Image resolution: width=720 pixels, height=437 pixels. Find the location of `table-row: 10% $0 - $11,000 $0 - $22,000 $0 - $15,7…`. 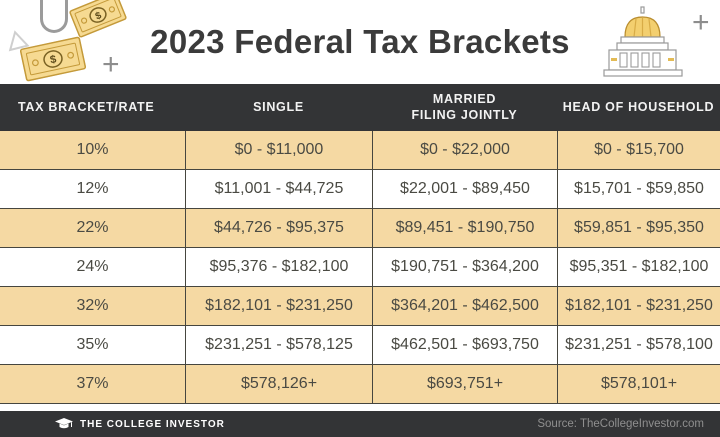

table-row: 10% $0 - $11,000 $0 - $22,000 $0 - $15,7… is located at coordinates (360, 150).